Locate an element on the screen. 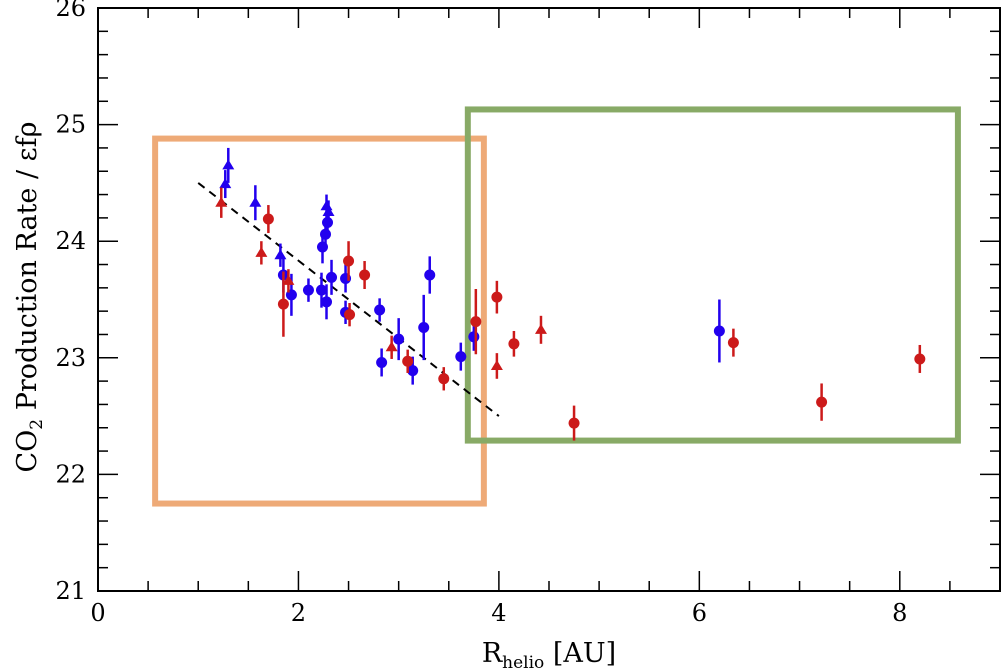 The height and width of the screenshot is (671, 1001). y-tick-label: 26 is located at coordinates (70, 11).